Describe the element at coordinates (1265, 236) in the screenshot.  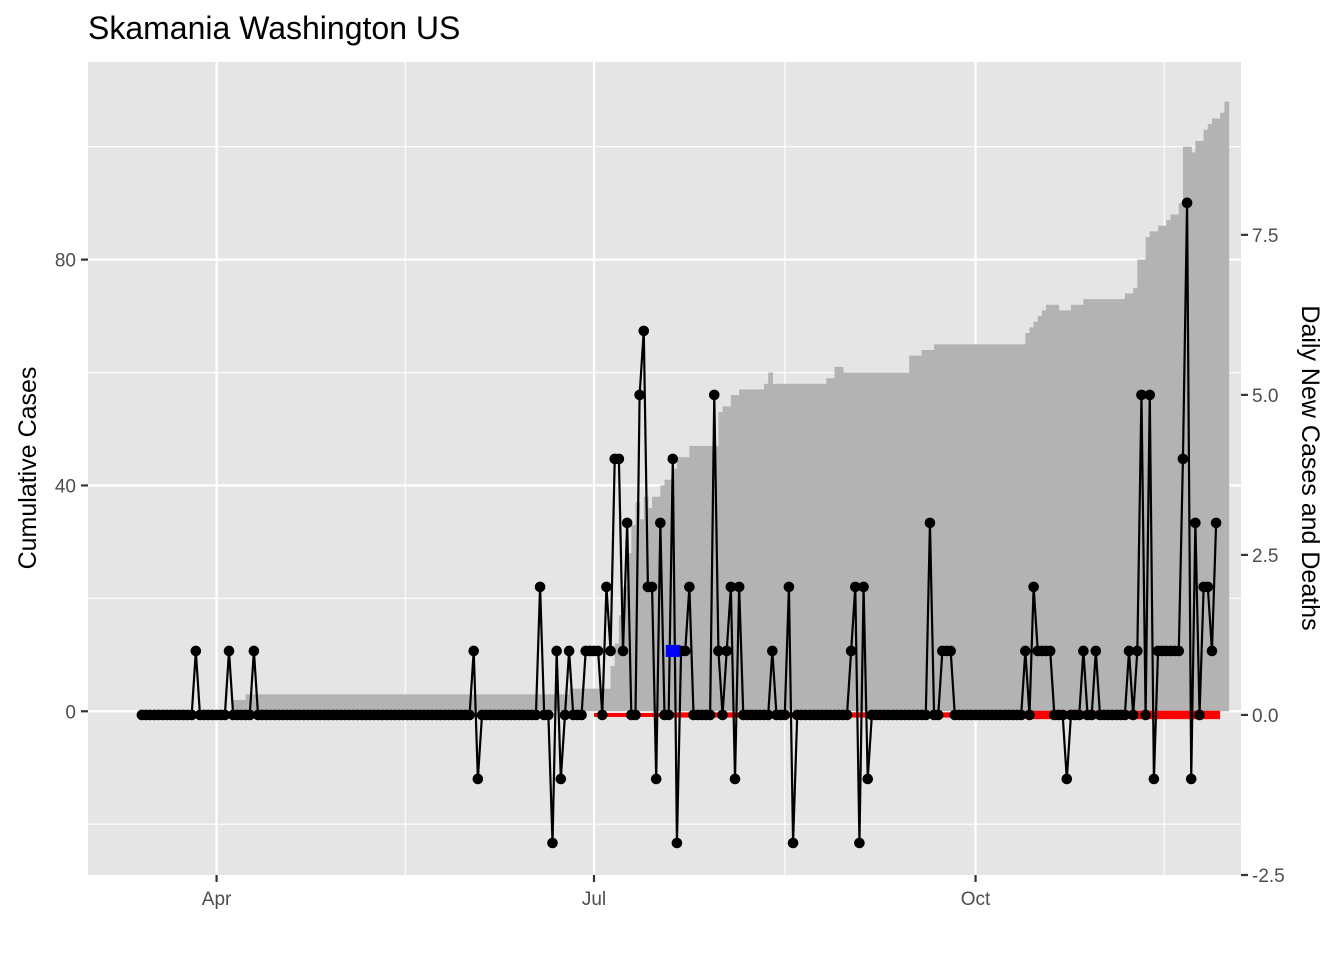
I see `y2-tick-label: 7.5` at that location.